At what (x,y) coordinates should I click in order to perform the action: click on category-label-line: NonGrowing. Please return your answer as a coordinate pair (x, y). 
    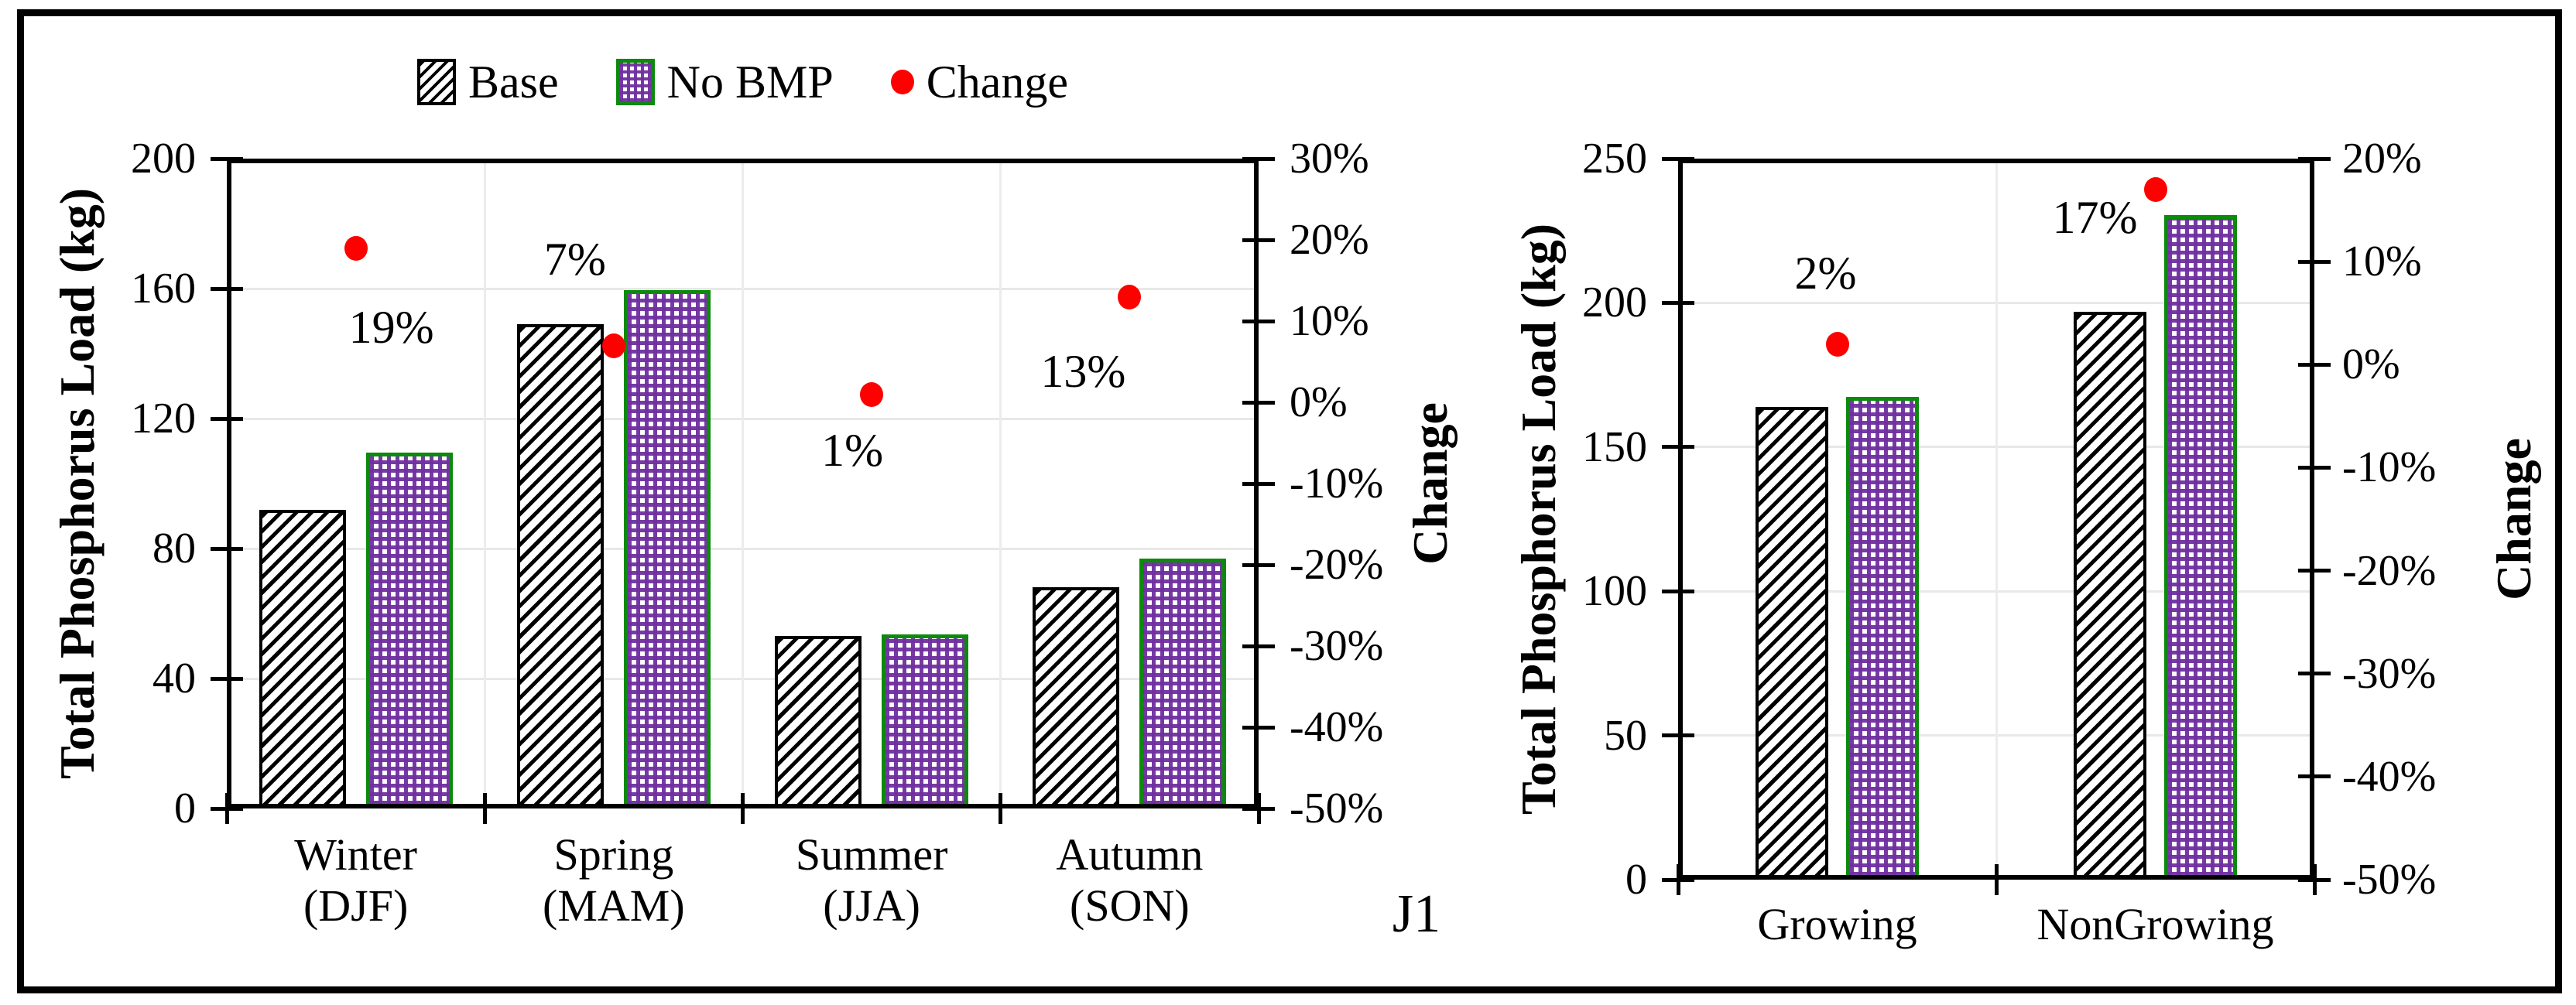
    Looking at the image, I should click on (2155, 924).